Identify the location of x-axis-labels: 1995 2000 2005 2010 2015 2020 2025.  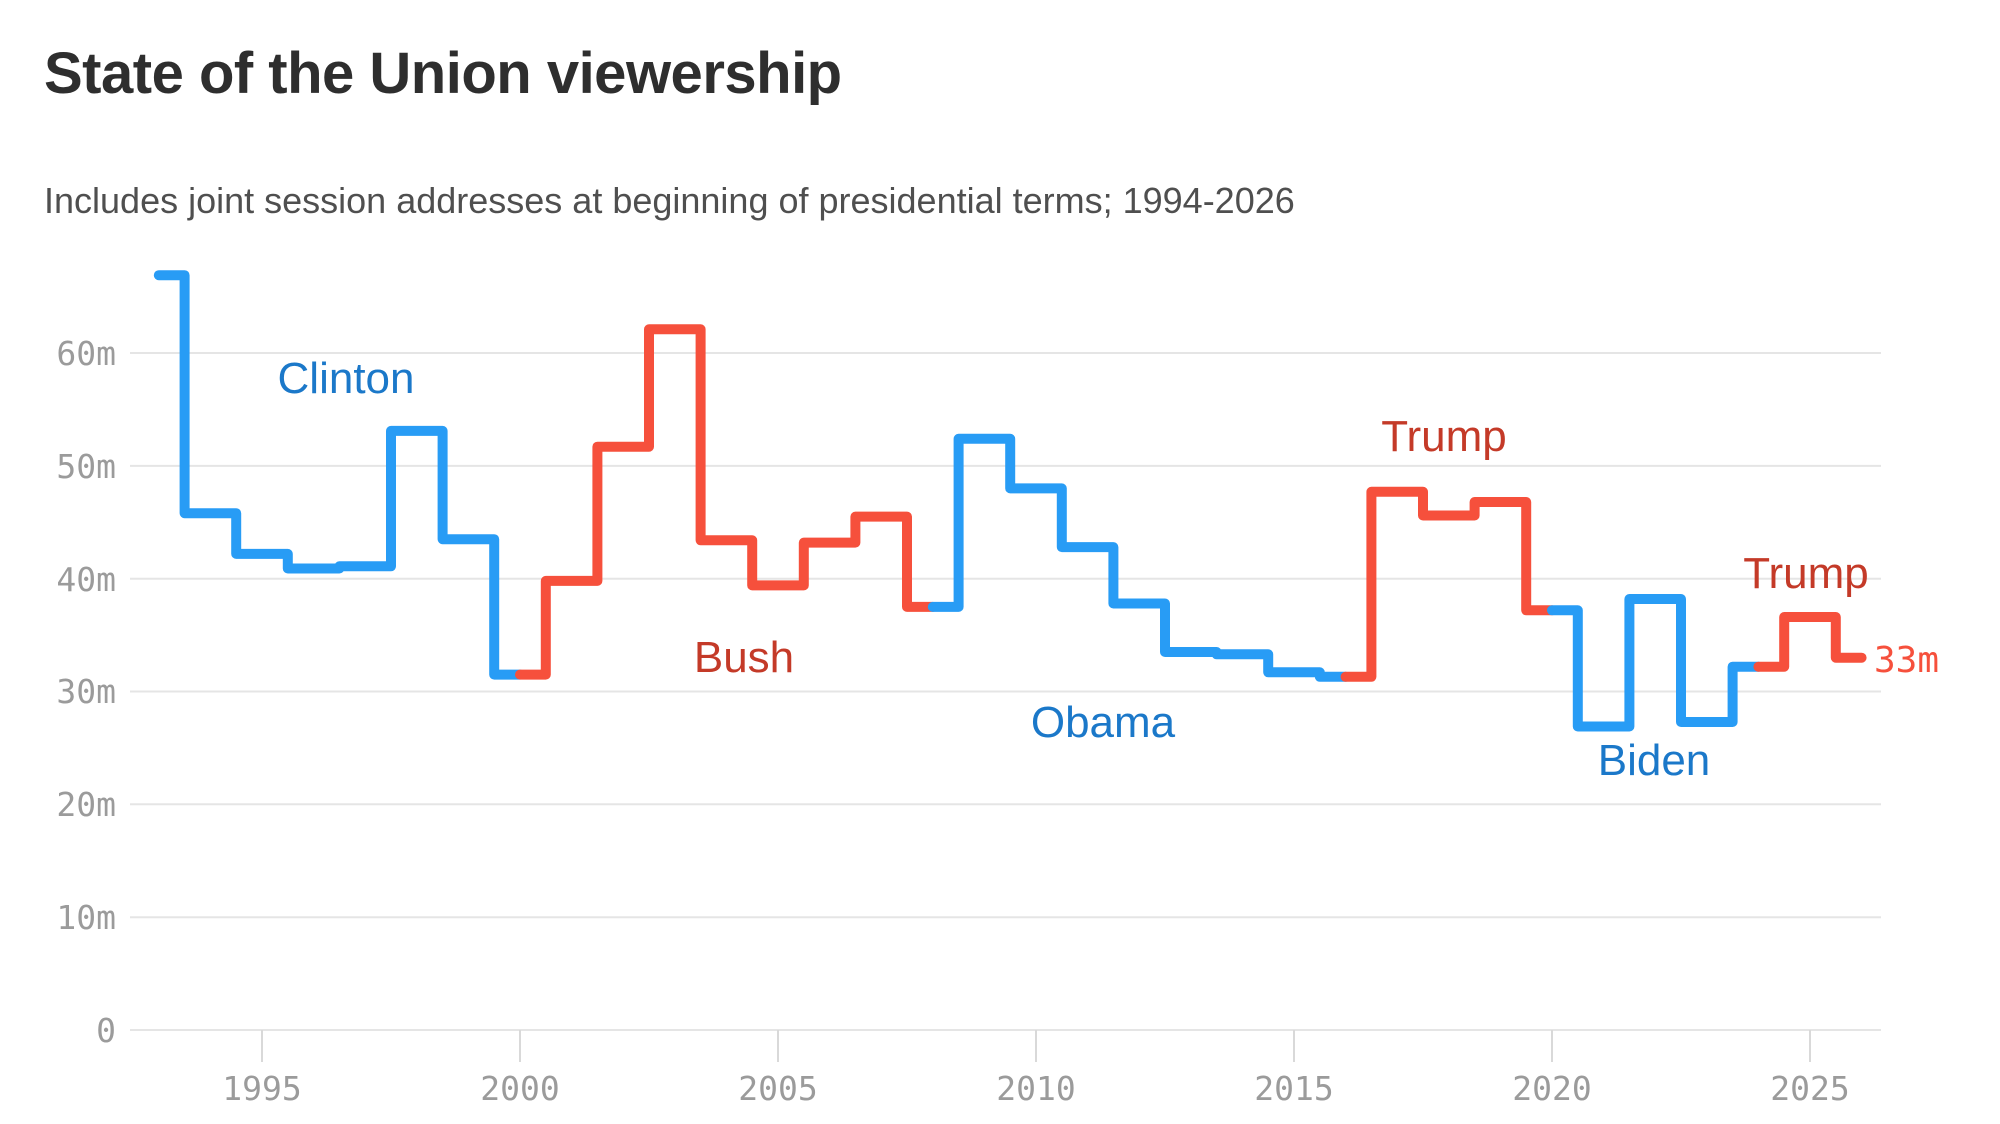
(1035, 1088).